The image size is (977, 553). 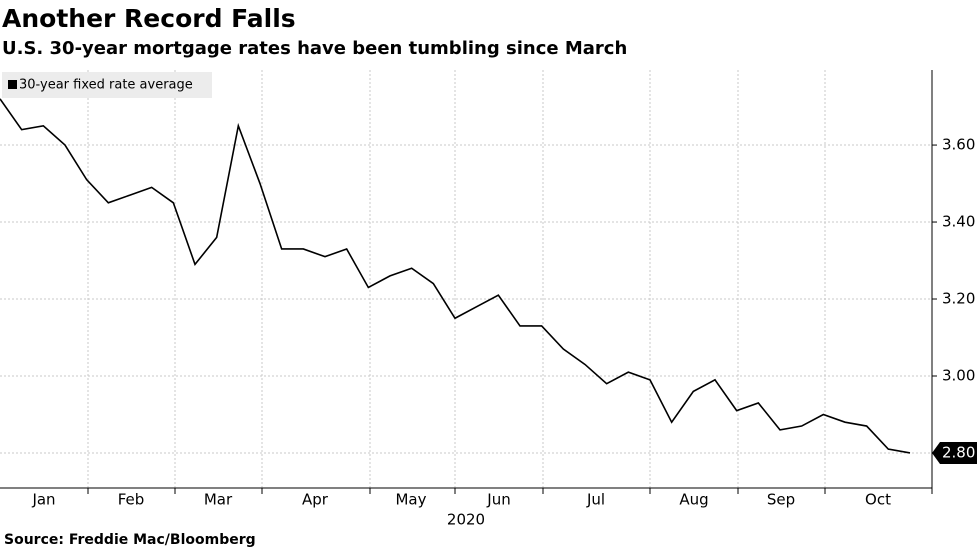 I want to click on y-tick-label: 3.20, so click(x=958, y=299).